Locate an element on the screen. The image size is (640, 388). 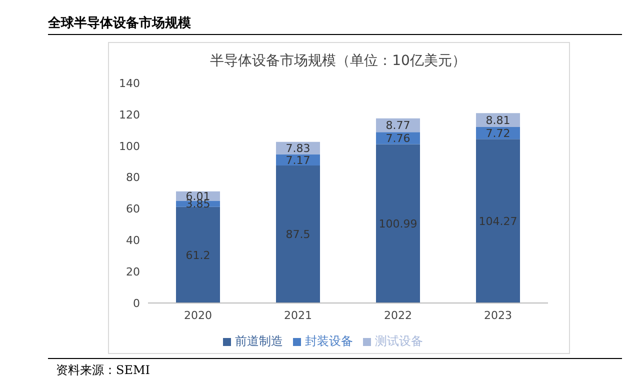
y-tick-label: 120 is located at coordinates (129, 115).